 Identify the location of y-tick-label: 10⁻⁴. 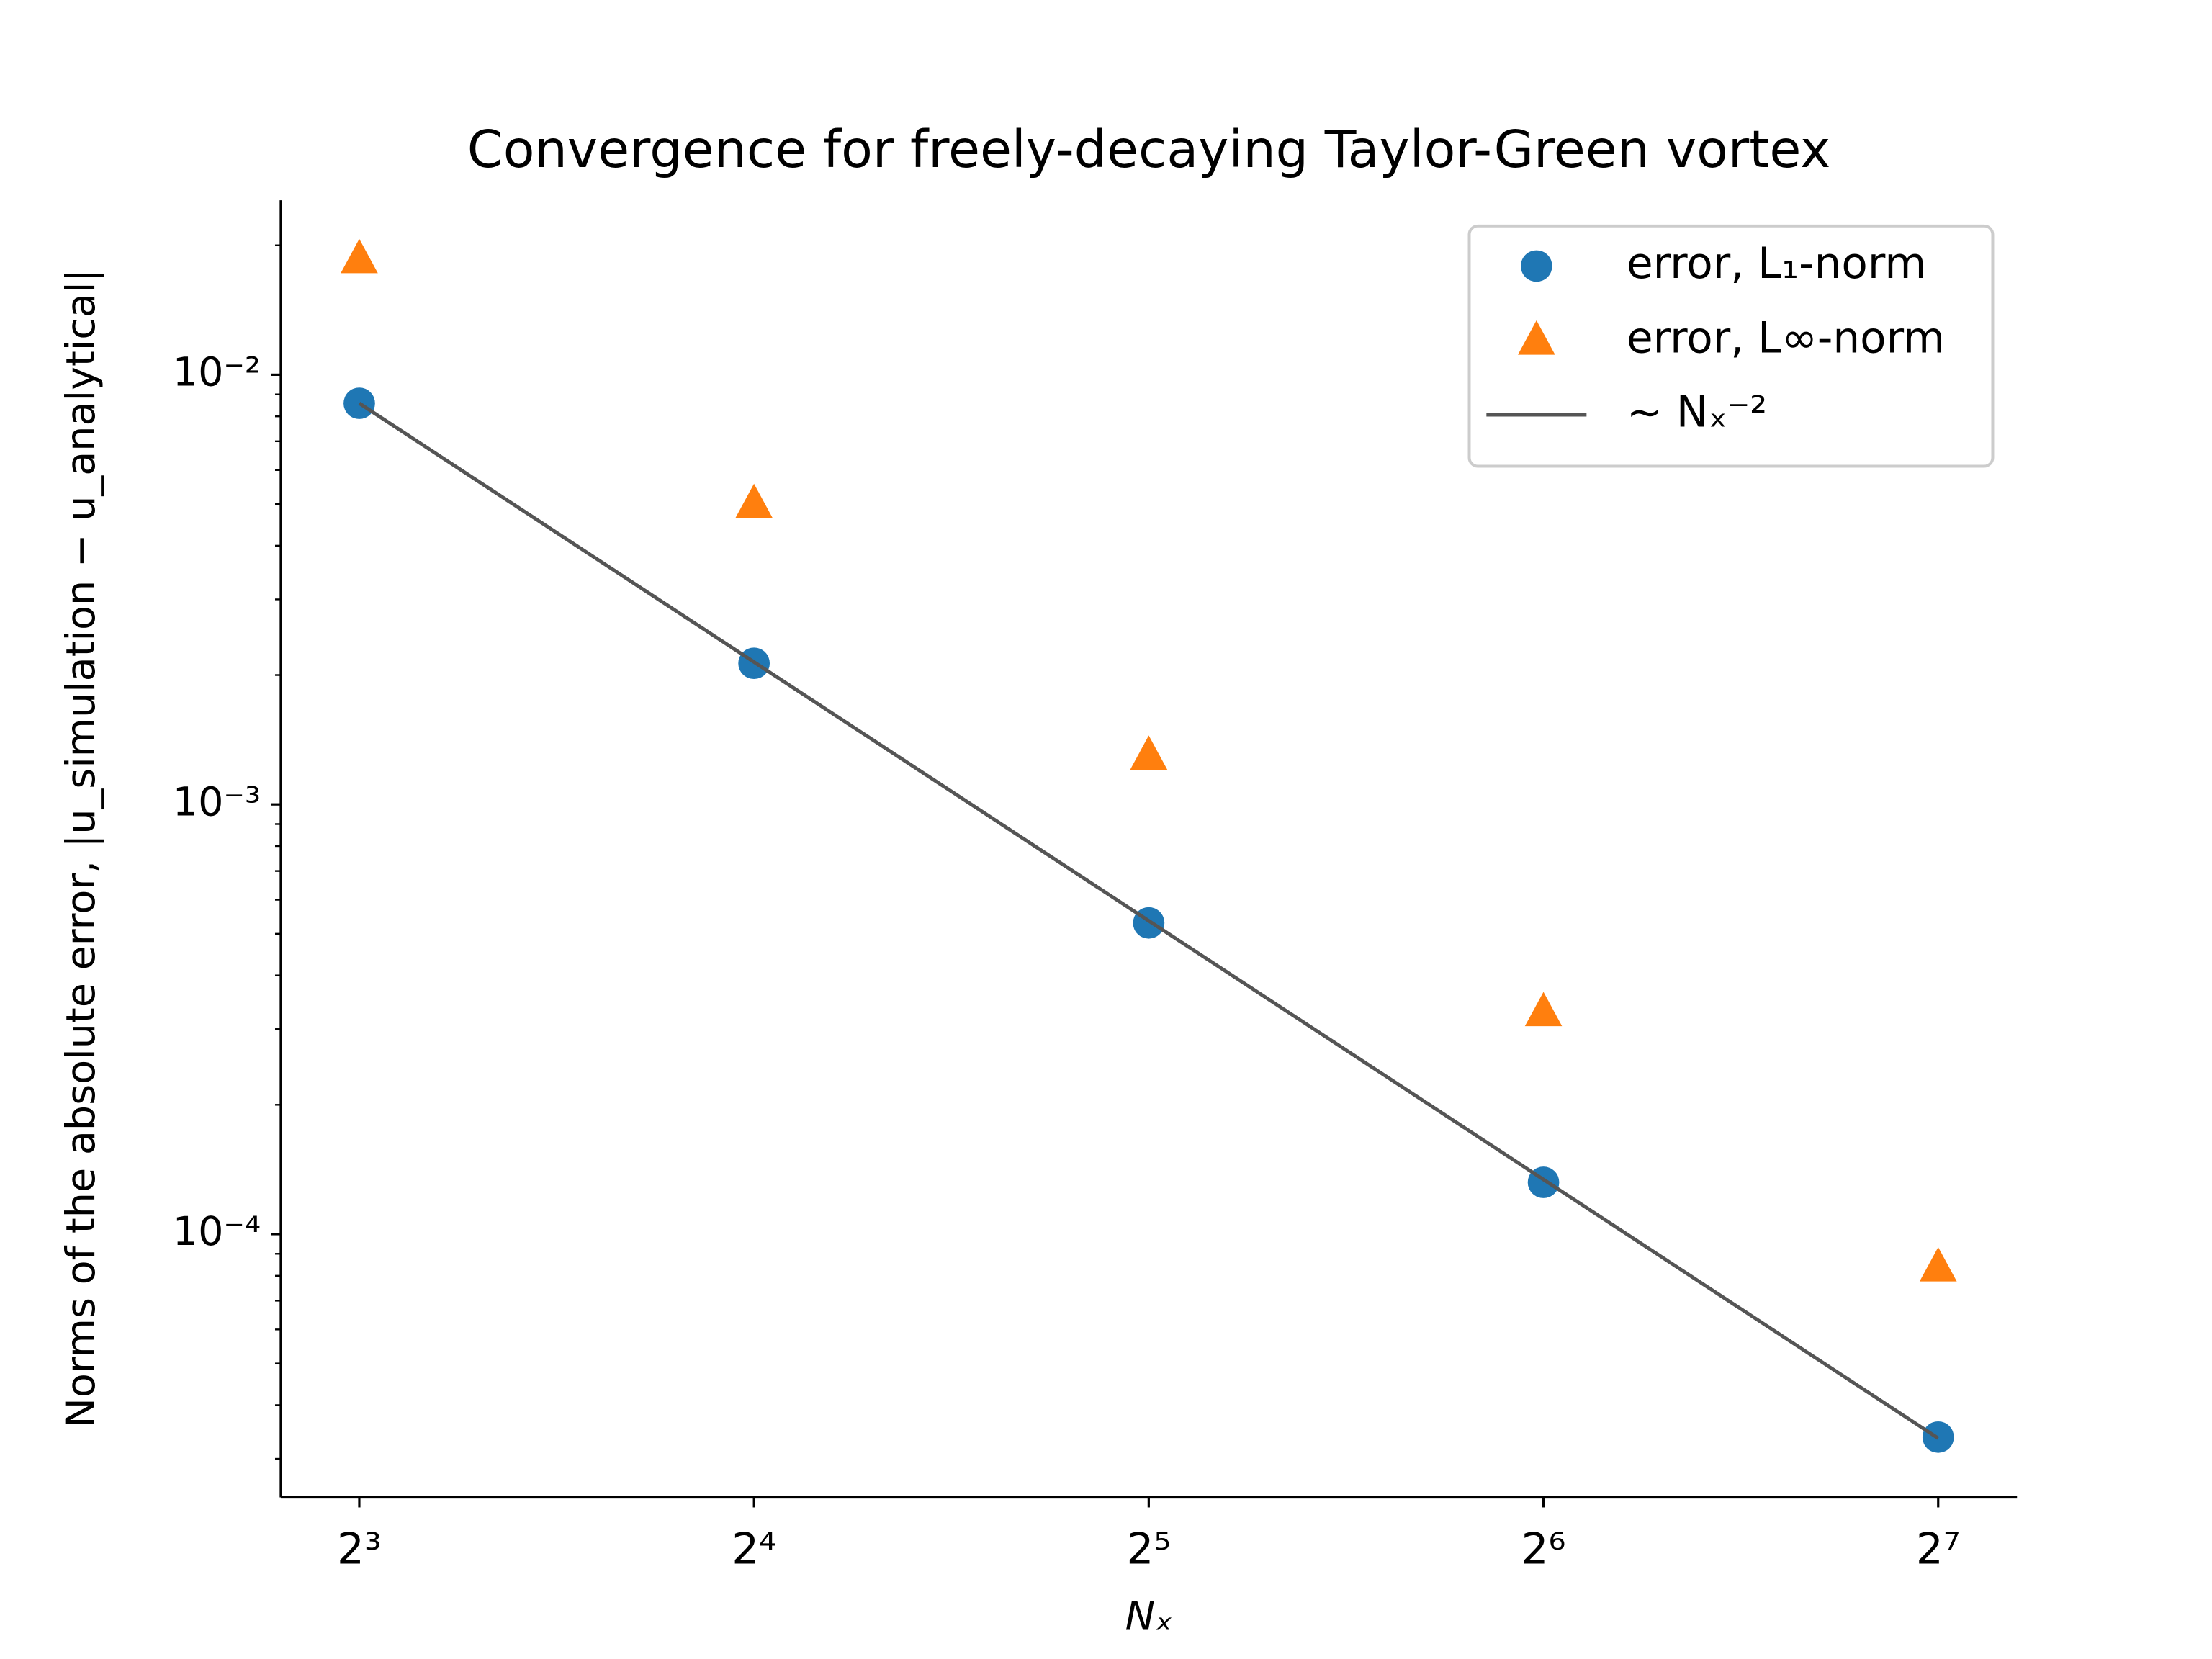
(217, 1231).